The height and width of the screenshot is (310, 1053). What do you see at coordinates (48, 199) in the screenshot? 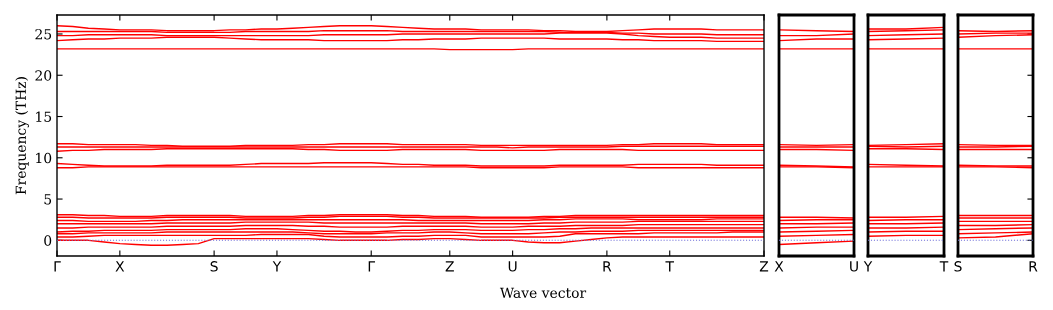
I see `y-tick-label: 5` at bounding box center [48, 199].